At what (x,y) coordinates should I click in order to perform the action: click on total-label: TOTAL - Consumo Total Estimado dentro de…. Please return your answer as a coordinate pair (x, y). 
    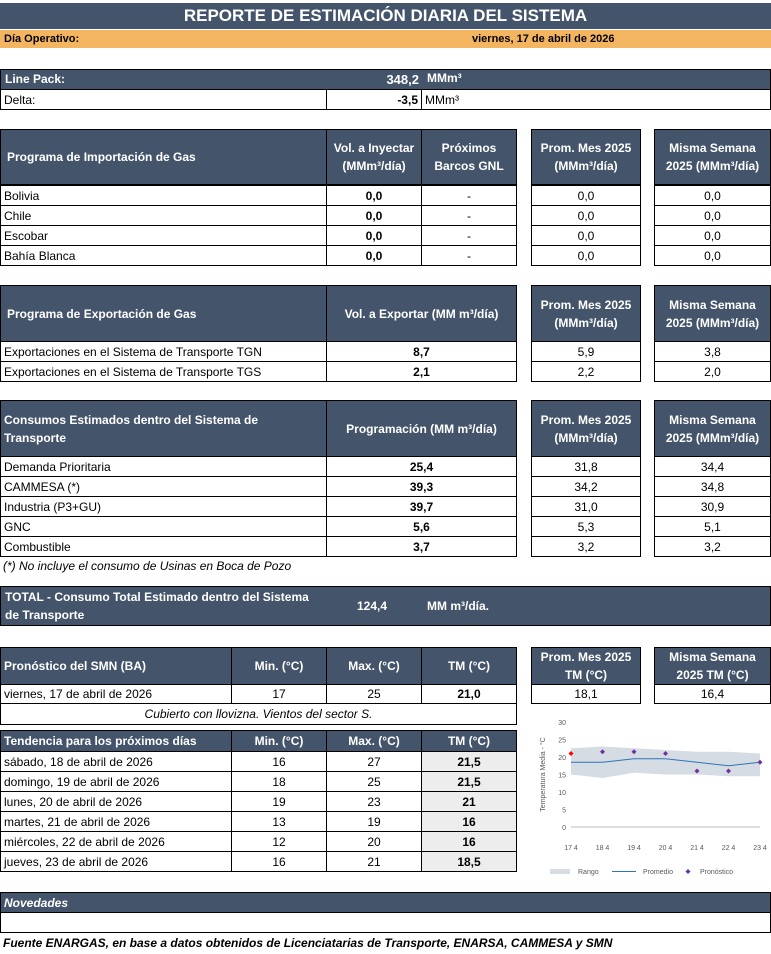
    Looking at the image, I should click on (157, 606).